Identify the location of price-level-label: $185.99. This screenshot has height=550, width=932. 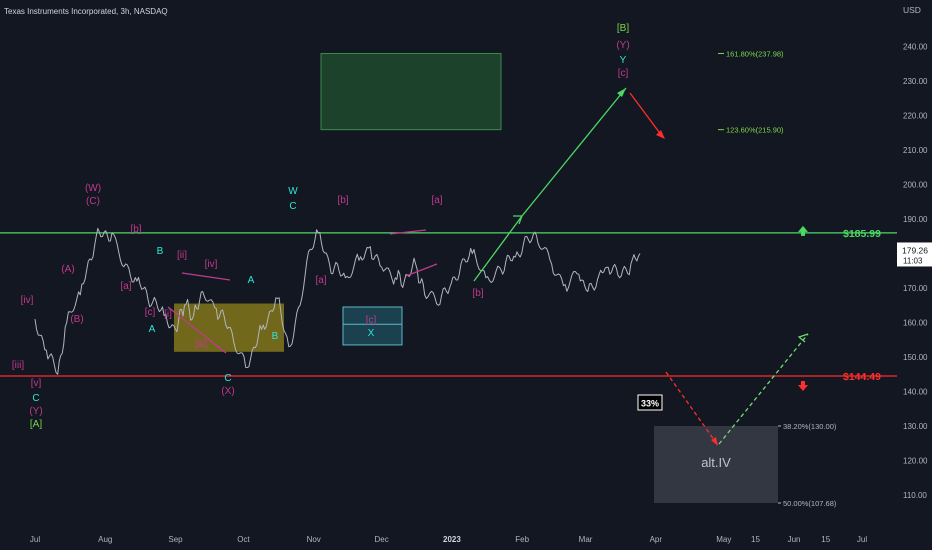
(862, 234).